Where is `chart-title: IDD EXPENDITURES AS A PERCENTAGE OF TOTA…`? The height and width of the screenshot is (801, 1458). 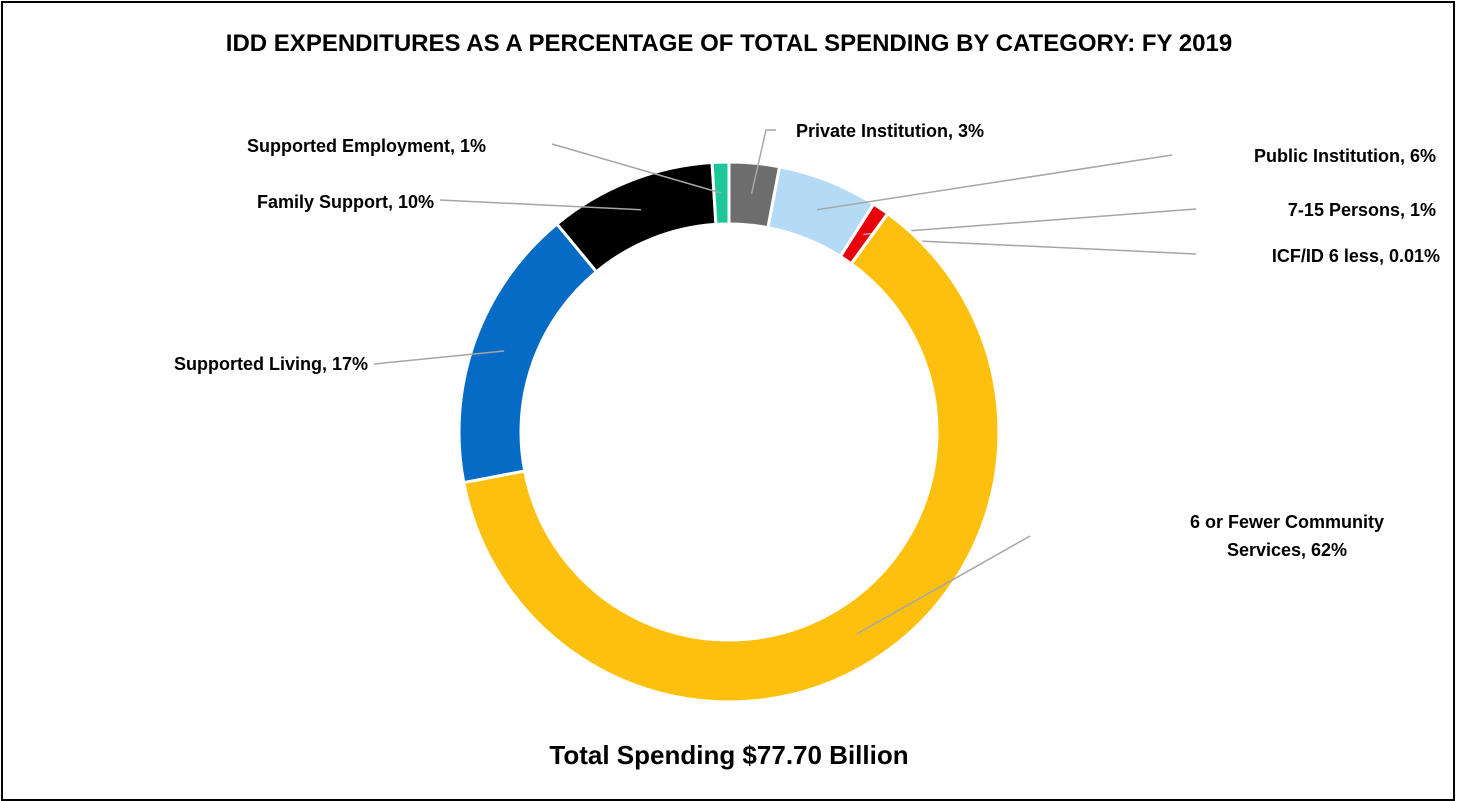
chart-title: IDD EXPENDITURES AS A PERCENTAGE OF TOTA… is located at coordinates (729, 43).